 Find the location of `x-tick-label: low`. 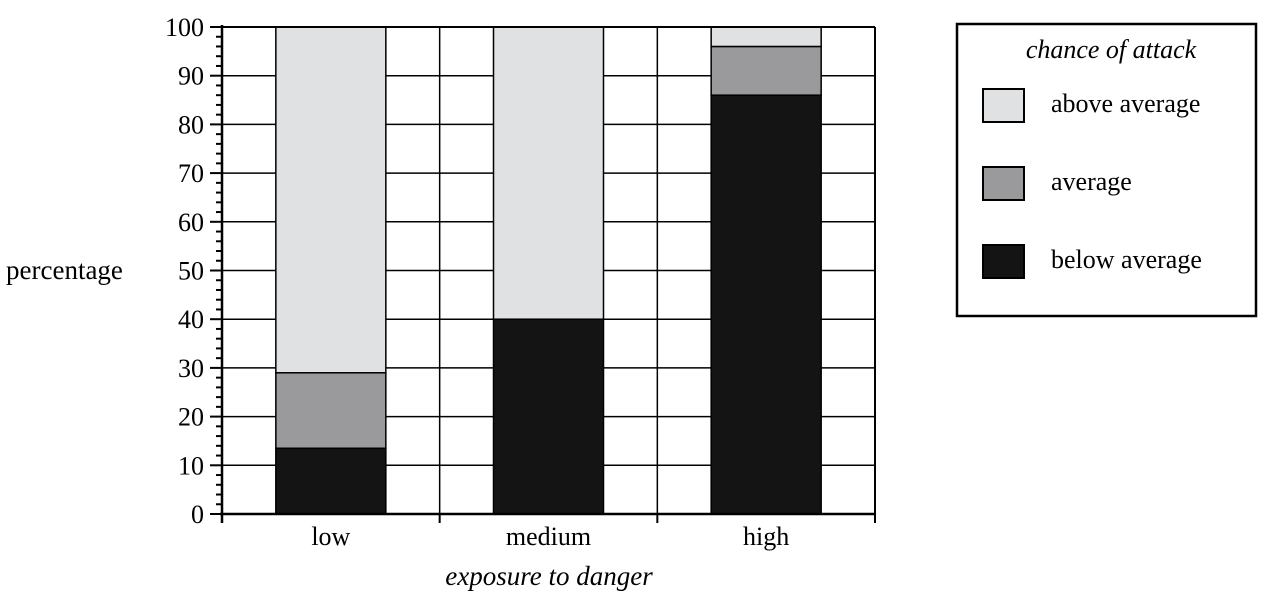

x-tick-label: low is located at coordinates (330, 536).